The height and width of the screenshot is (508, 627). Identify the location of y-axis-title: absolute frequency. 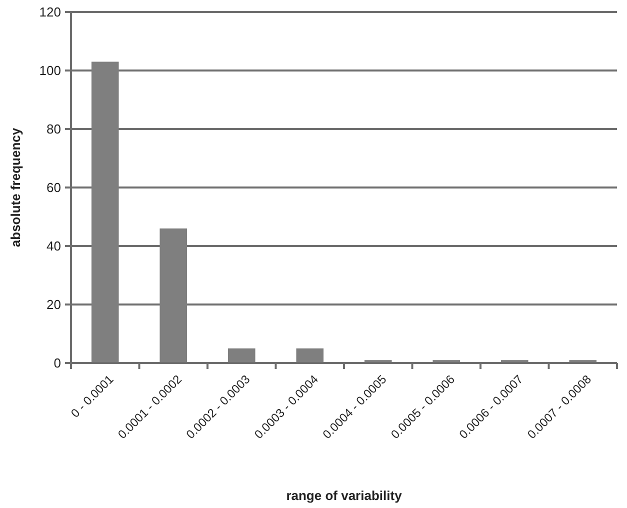
(15, 187).